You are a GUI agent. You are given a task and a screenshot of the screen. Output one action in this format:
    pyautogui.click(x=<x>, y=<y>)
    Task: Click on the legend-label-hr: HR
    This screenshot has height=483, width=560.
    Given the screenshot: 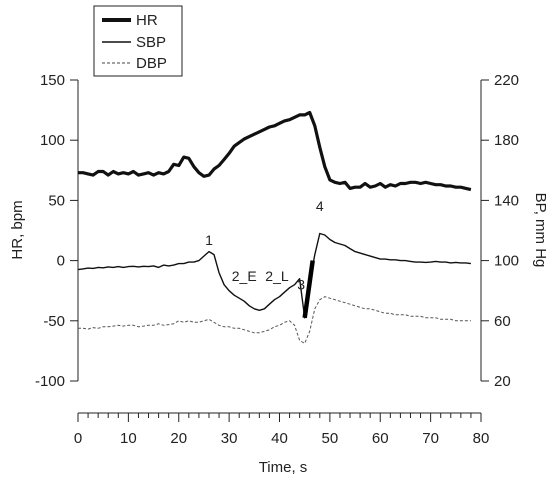 What is the action you would take?
    pyautogui.click(x=147, y=20)
    